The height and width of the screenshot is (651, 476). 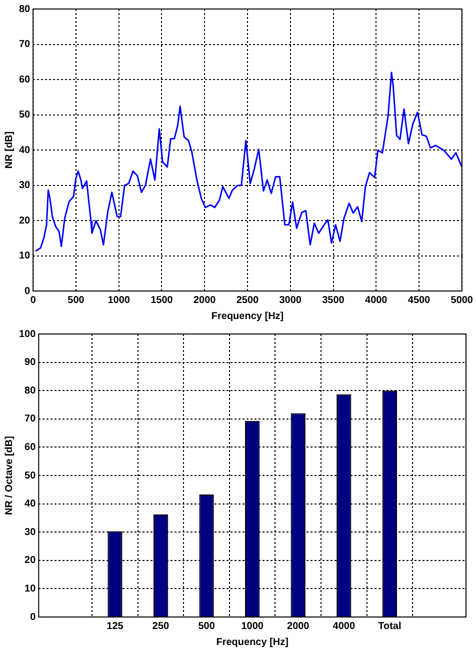 I want to click on x-tick-label: 5000, so click(x=462, y=300).